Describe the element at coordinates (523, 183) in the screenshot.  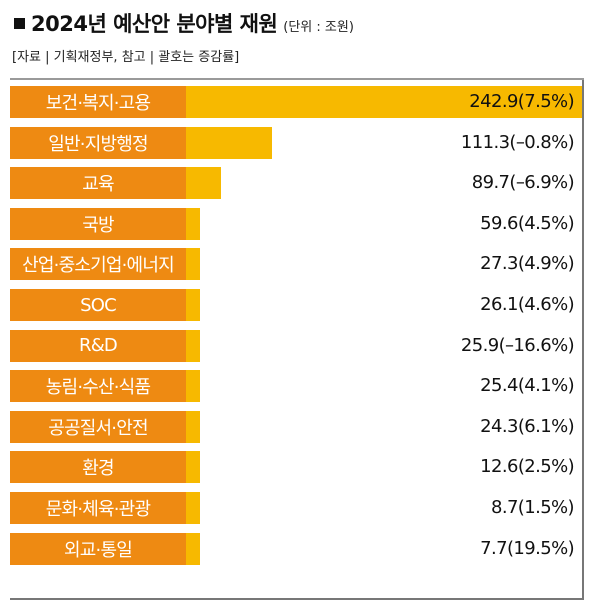
I see `value-label: 89.7(–6.9%)` at that location.